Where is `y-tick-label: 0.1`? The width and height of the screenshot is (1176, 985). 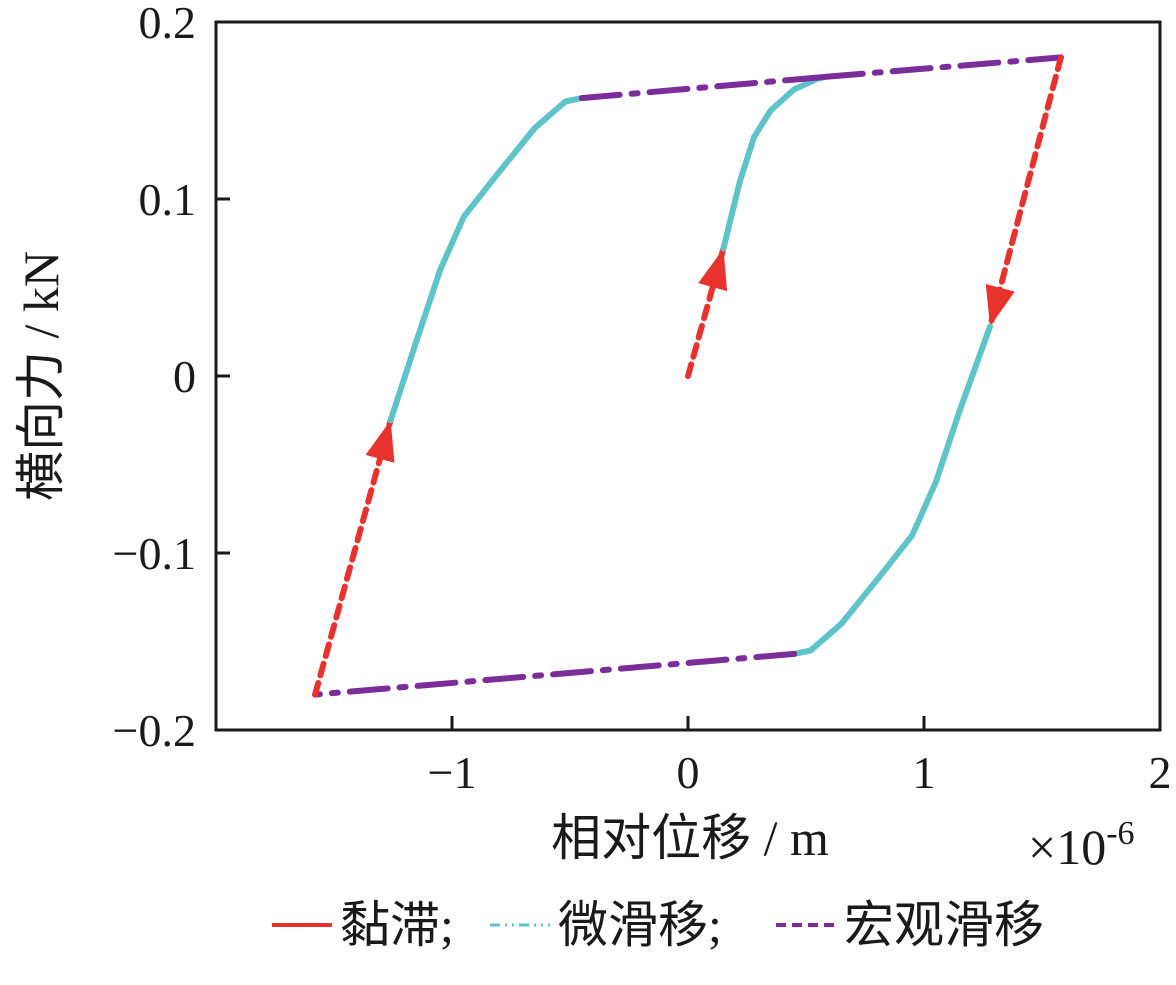 y-tick-label: 0.1 is located at coordinates (168, 199).